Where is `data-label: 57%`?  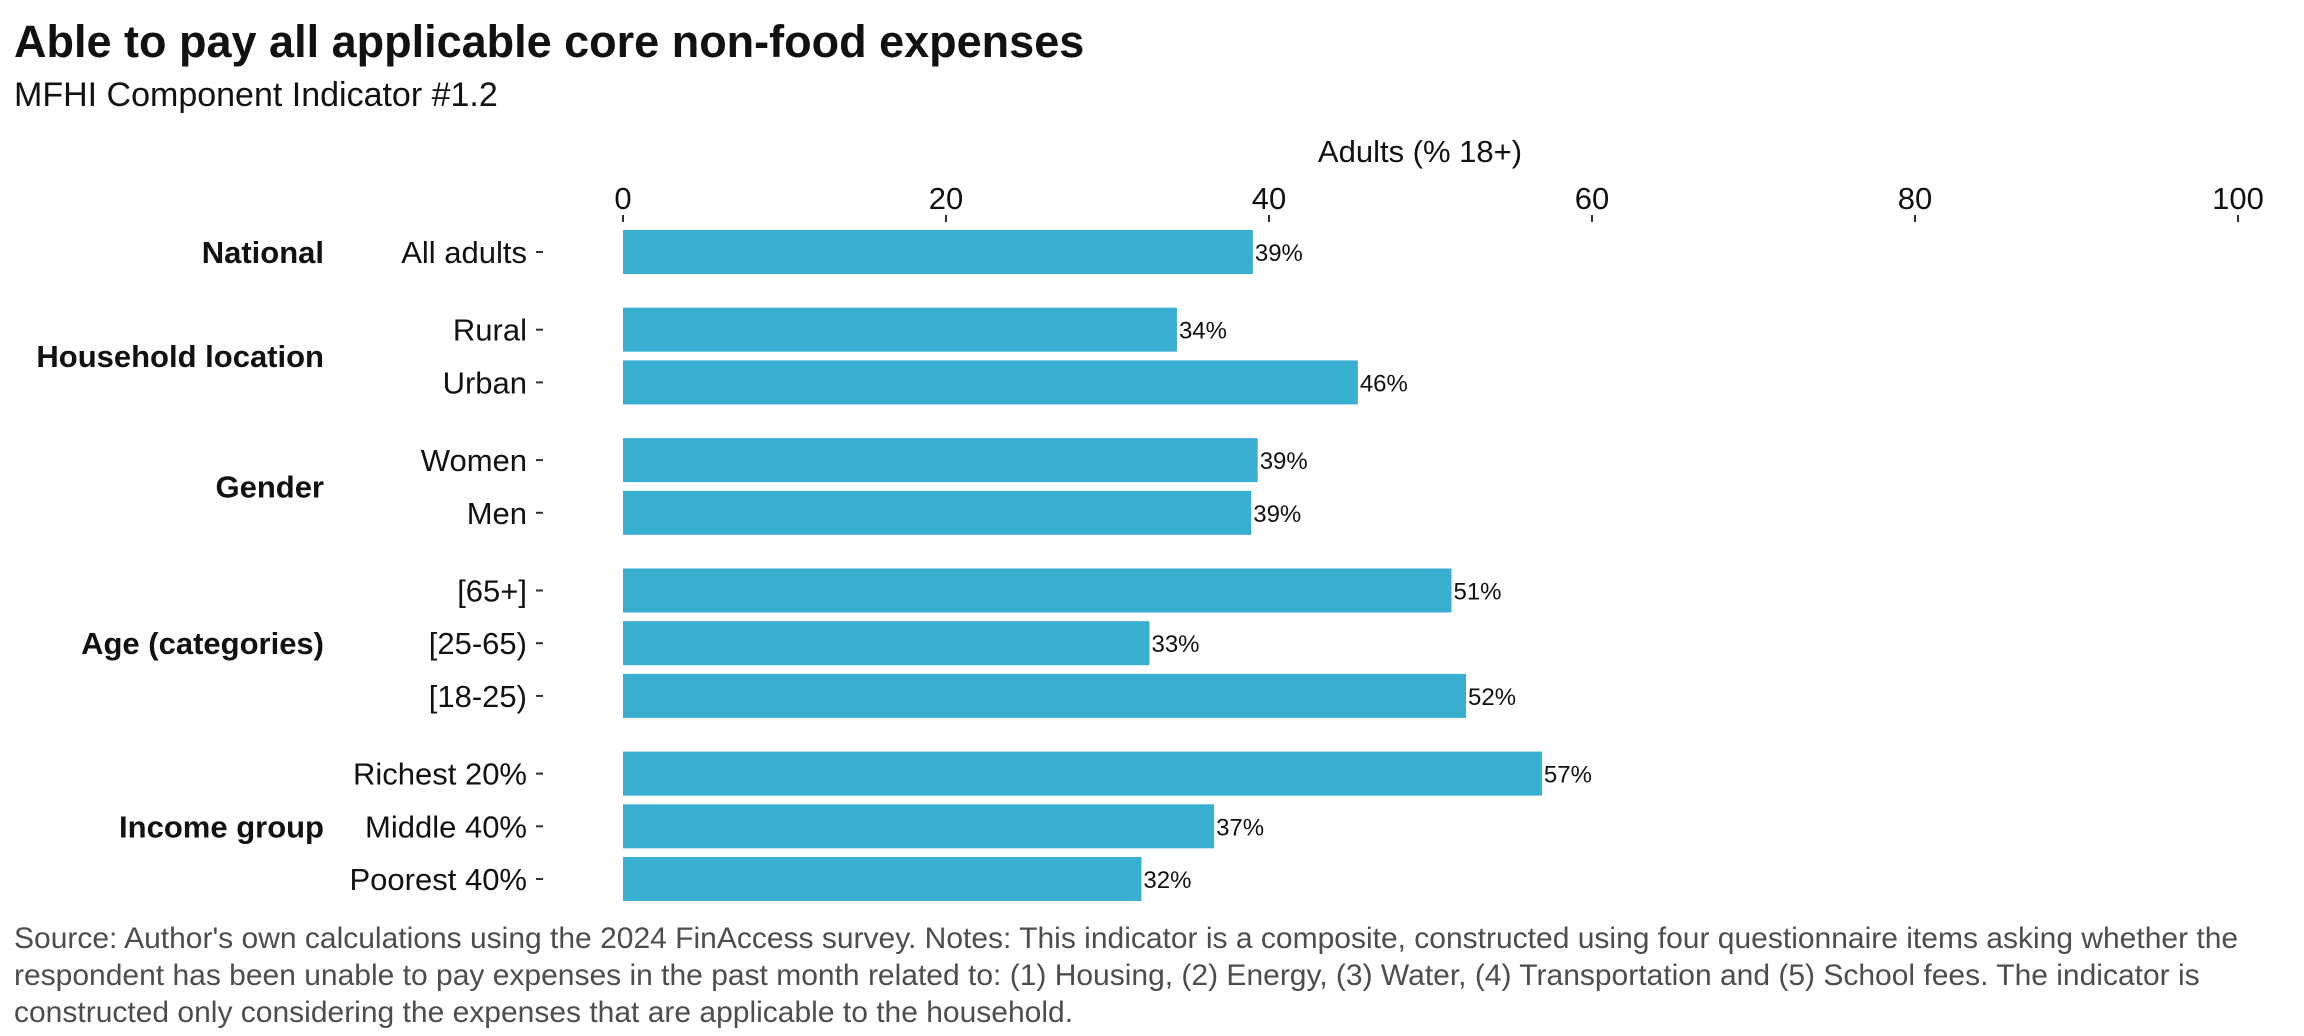
data-label: 57% is located at coordinates (1568, 775).